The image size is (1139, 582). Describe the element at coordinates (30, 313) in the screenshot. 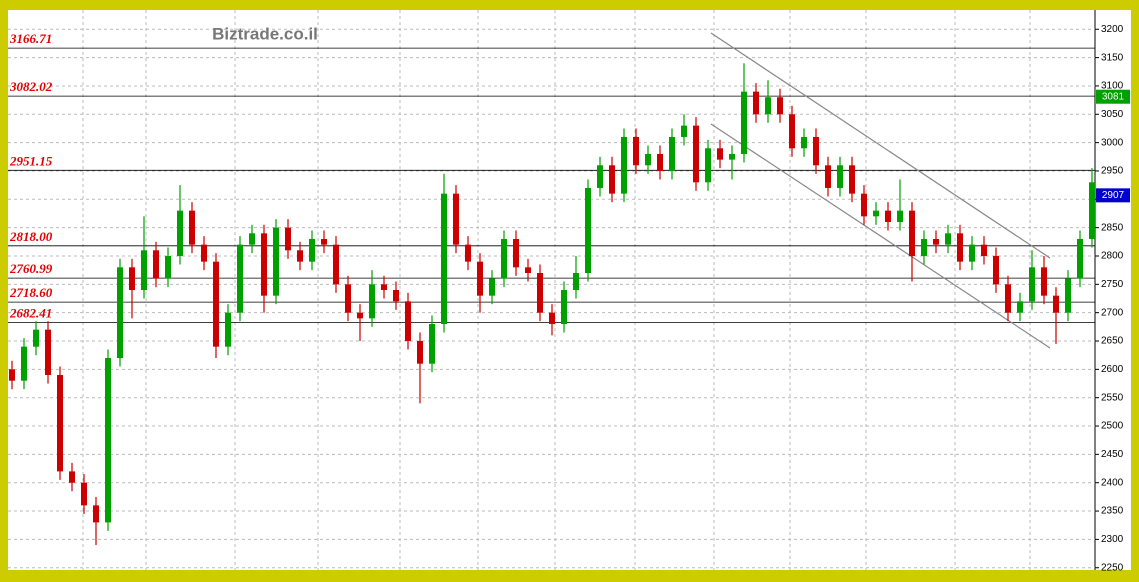

I see `level-label: 2682.41` at that location.